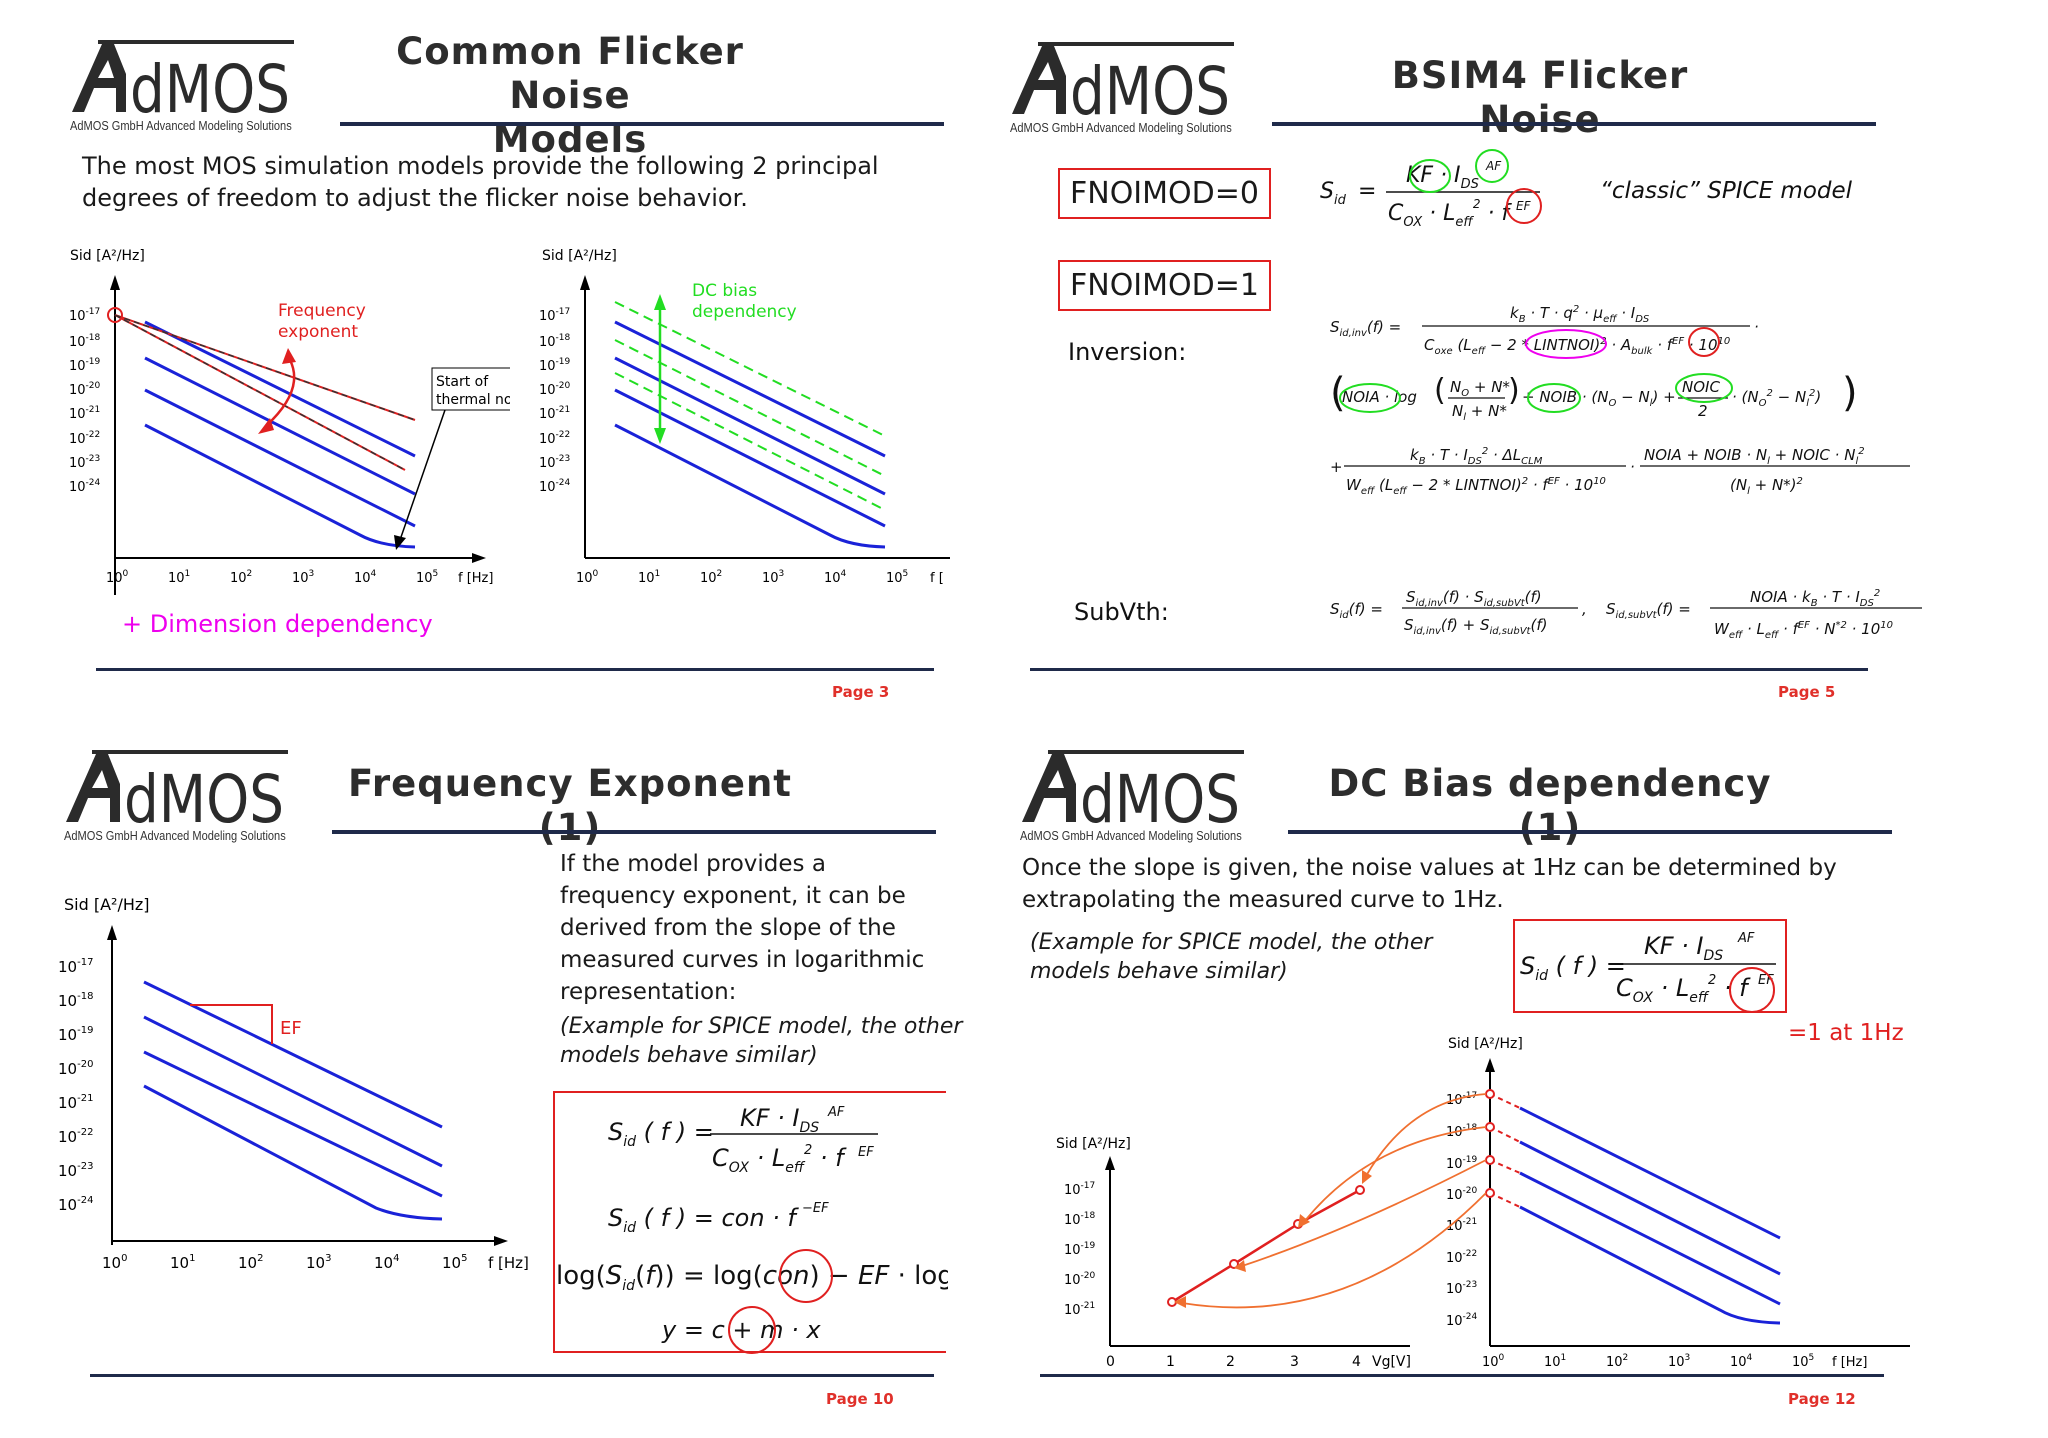  What do you see at coordinates (1580, 314) in the screenshot?
I see `svg-text: kB · T · q2 · μeff · IDS` at bounding box center [1580, 314].